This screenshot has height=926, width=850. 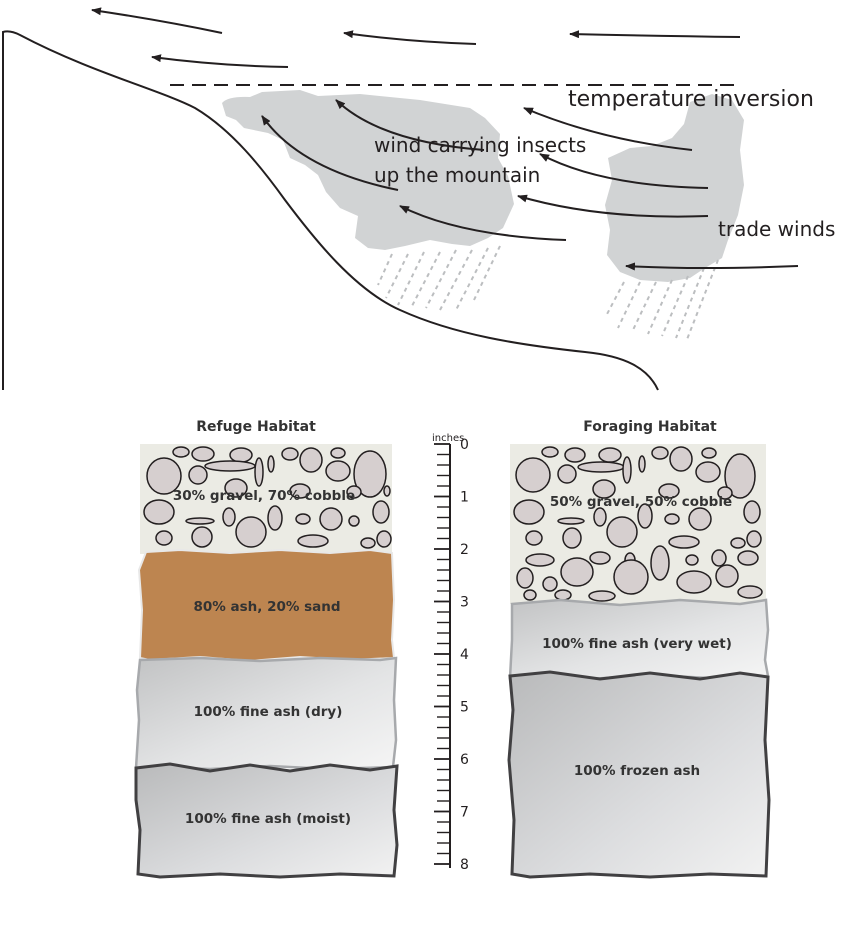 I want to click on refuge-layer-1-label: 30% gravel, 70% cobble, so click(x=264, y=496).